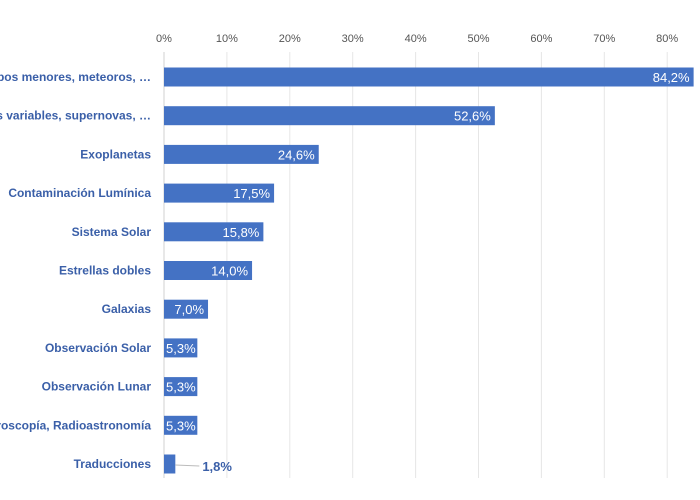 The height and width of the screenshot is (500, 700). What do you see at coordinates (296, 154) in the screenshot?
I see `data-label: 24,6%` at bounding box center [296, 154].